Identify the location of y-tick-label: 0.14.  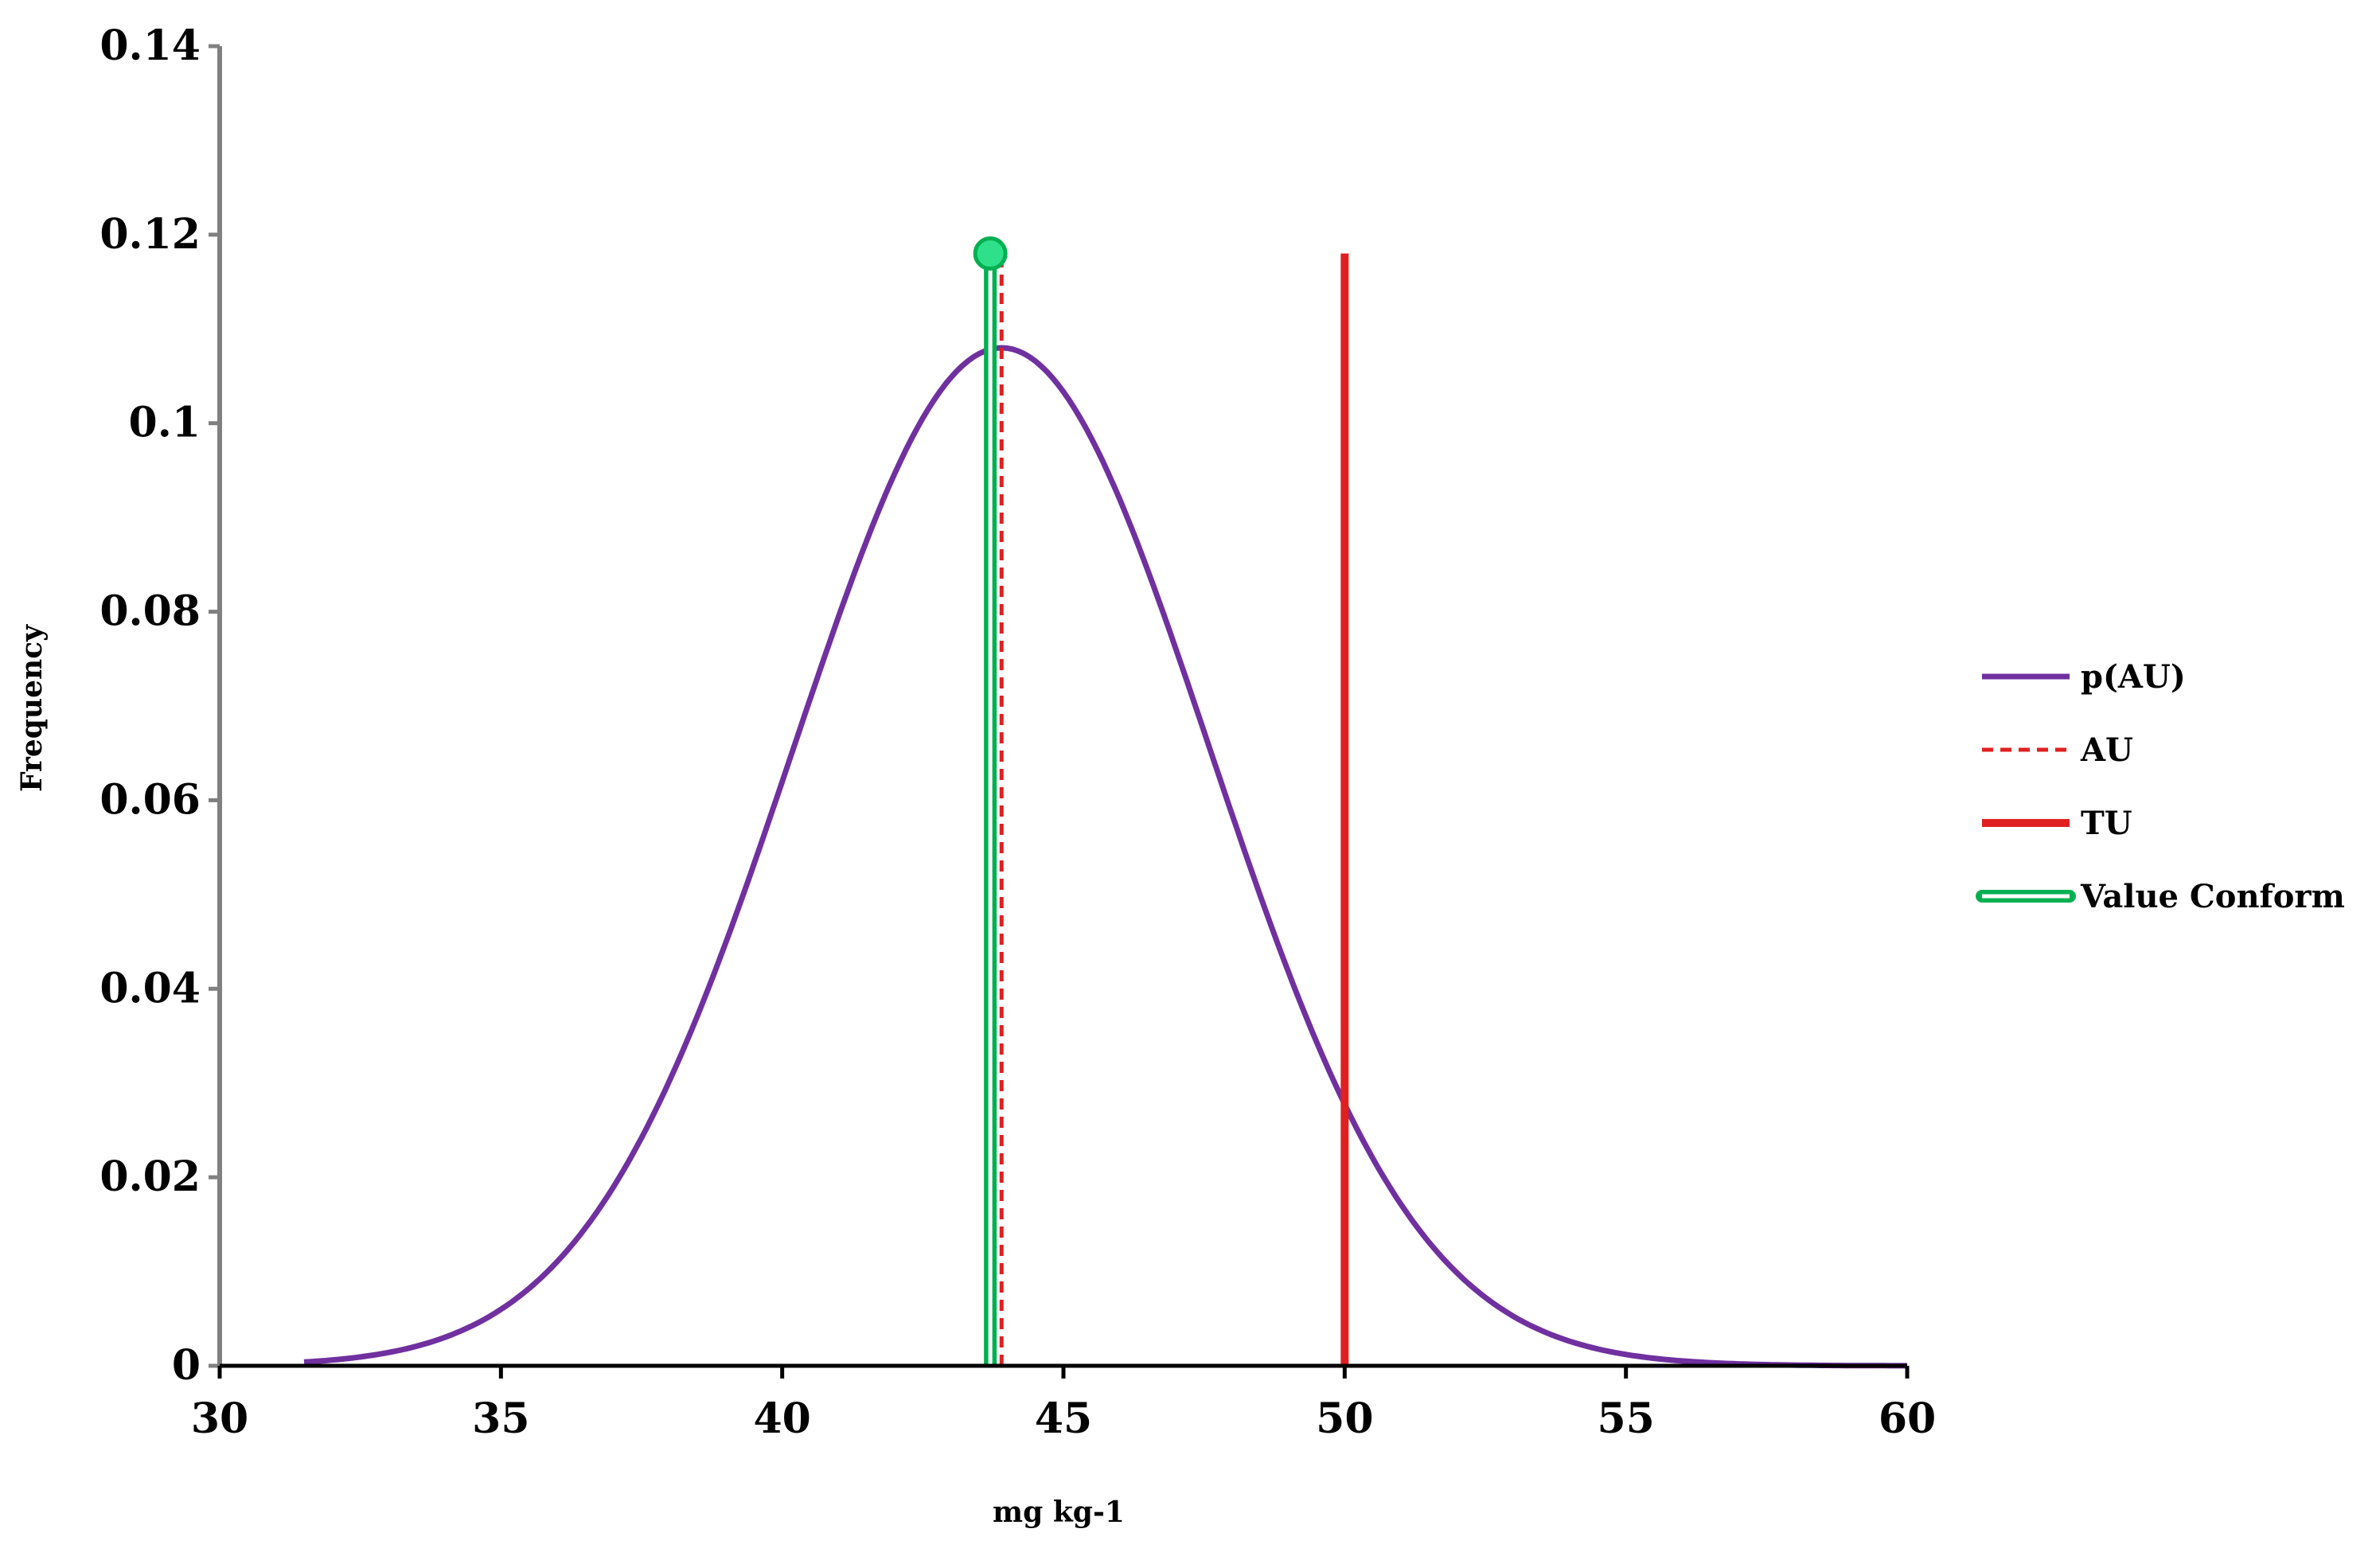
(150, 45).